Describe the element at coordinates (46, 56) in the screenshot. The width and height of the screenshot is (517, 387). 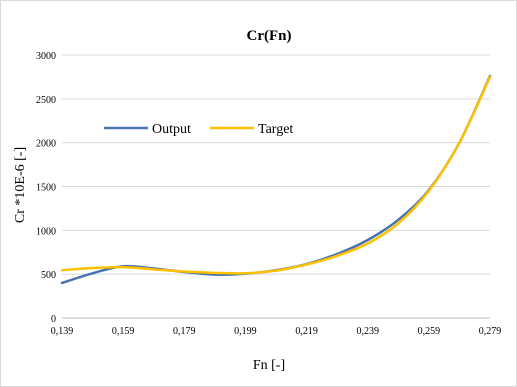
I see `y-tick-label: 3000` at that location.